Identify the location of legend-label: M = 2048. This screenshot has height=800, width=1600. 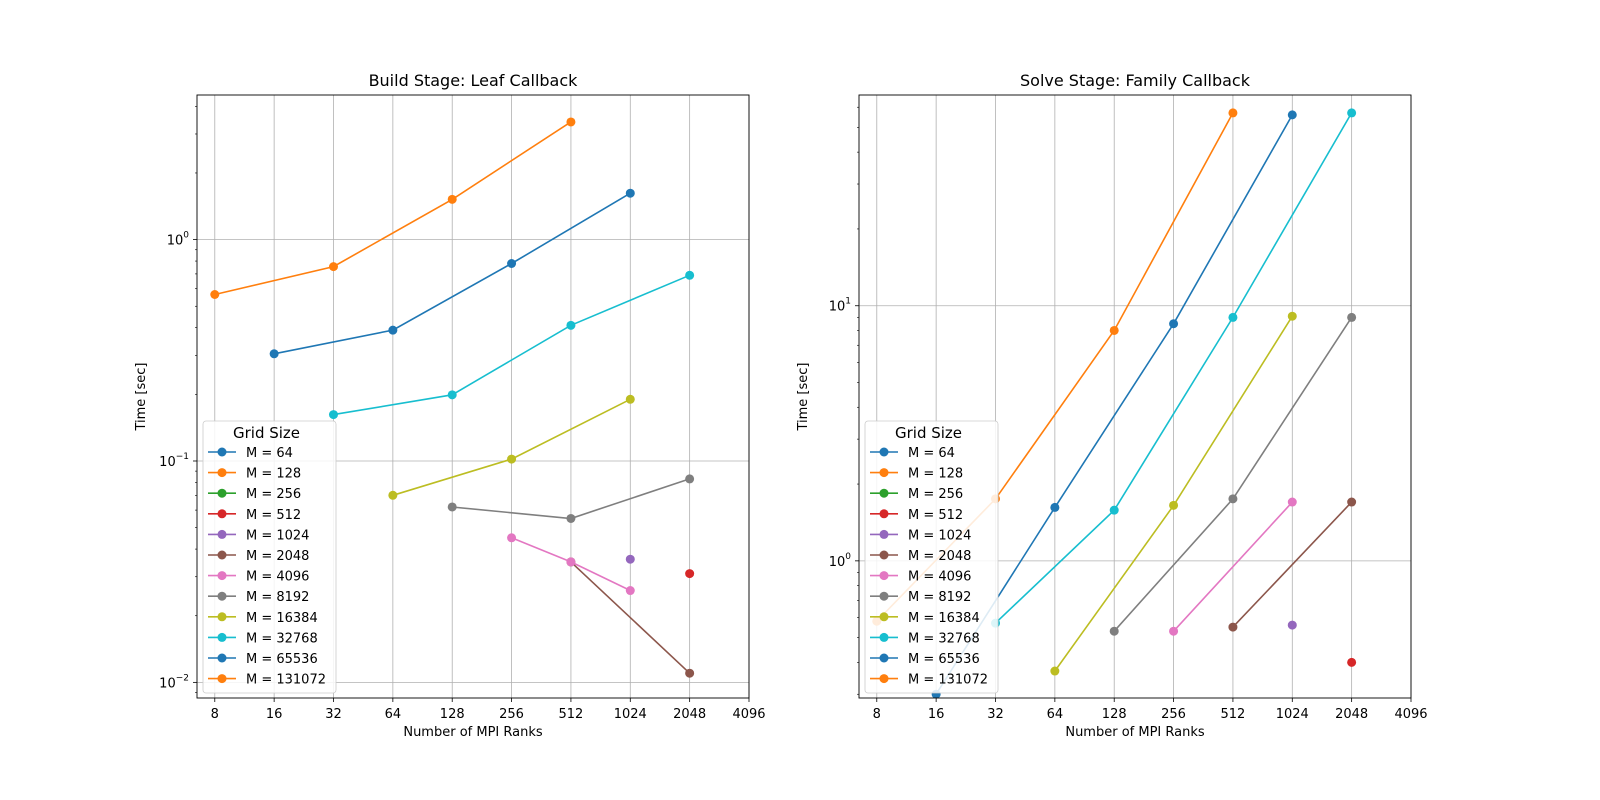
(939, 556).